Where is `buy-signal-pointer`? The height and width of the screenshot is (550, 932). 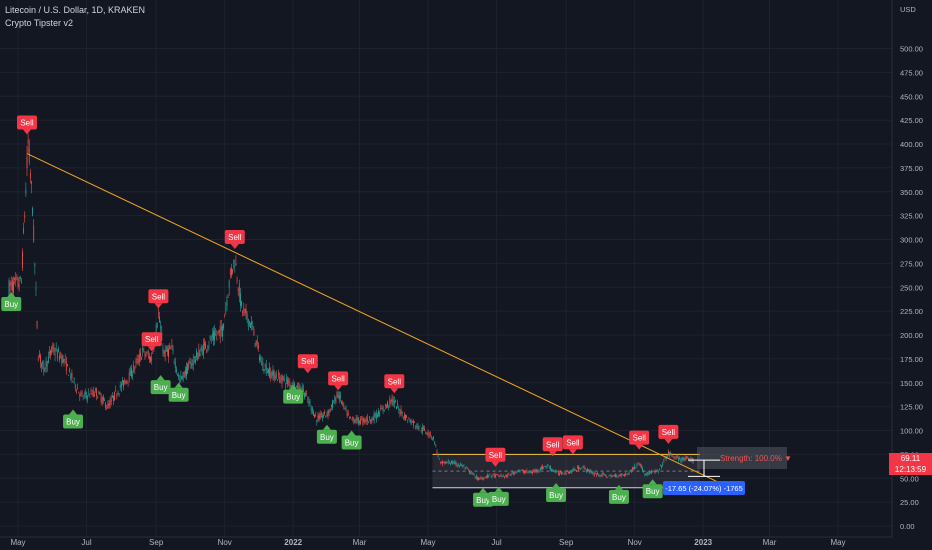
buy-signal-pointer is located at coordinates (652, 482).